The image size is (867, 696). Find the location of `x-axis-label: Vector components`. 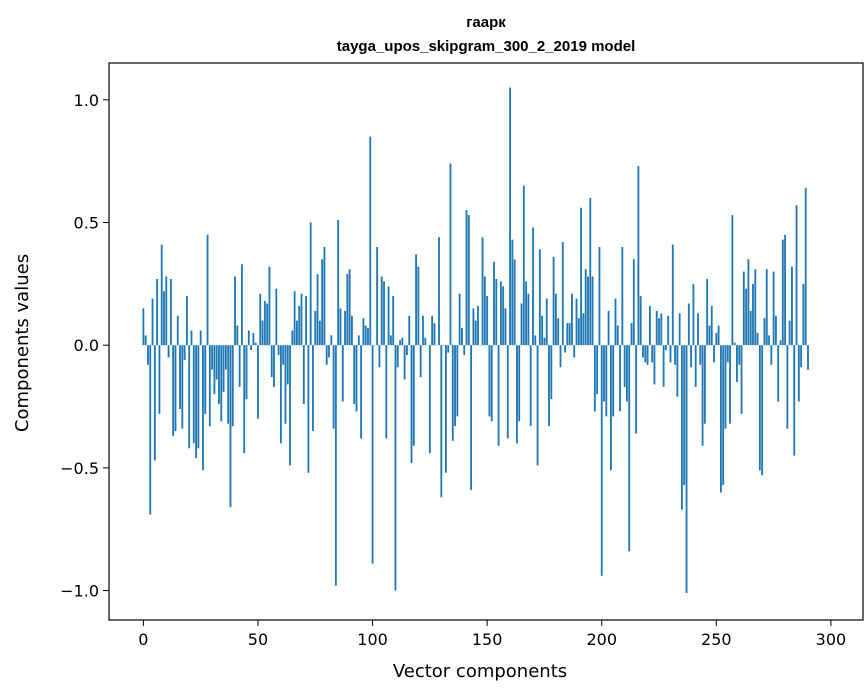

x-axis-label: Vector components is located at coordinates (480, 671).